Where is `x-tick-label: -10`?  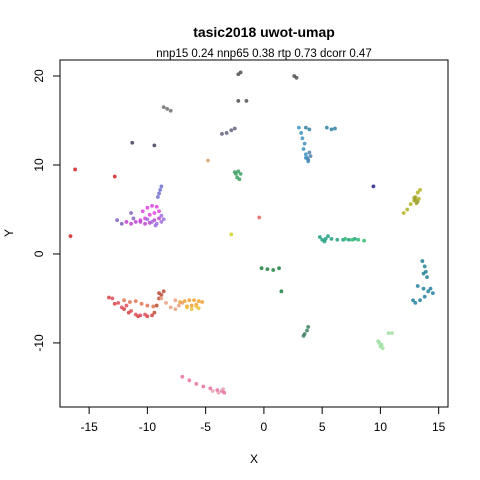
x-tick-label: -10 is located at coordinates (148, 427).